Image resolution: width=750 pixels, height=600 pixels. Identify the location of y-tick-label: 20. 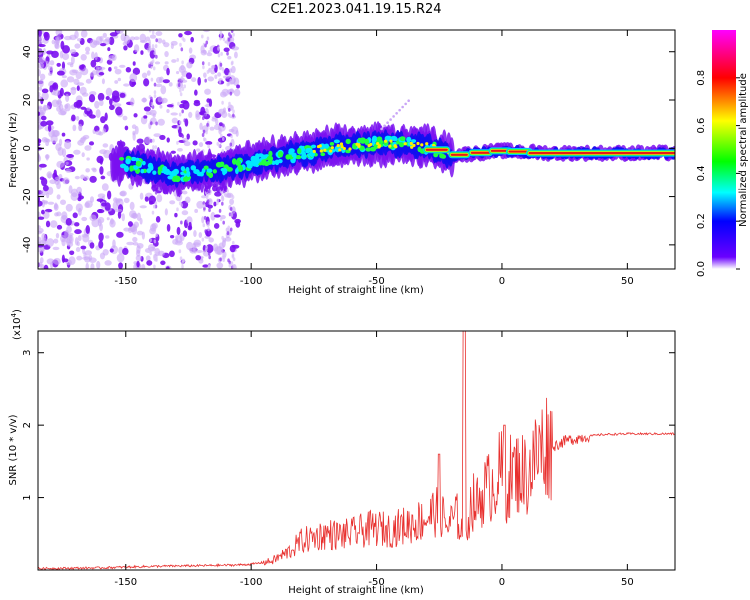
(27, 100).